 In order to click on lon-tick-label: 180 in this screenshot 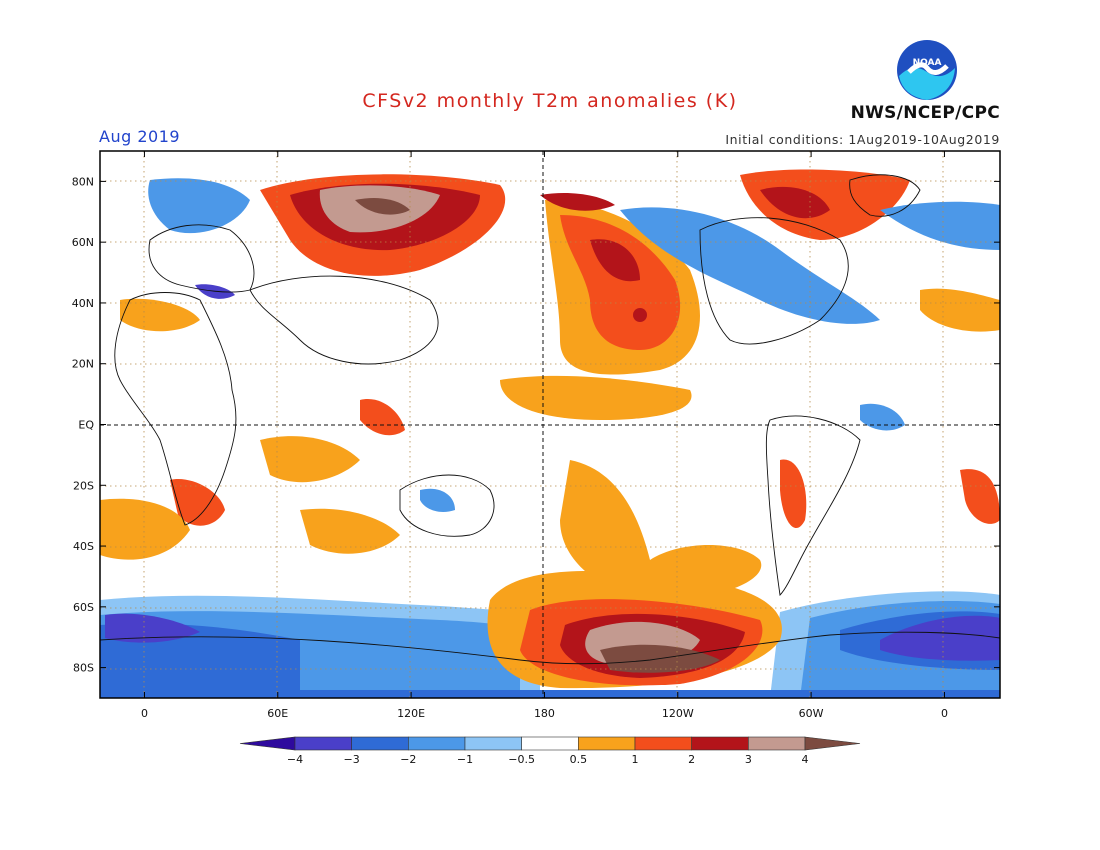, I will do `click(544, 713)`.